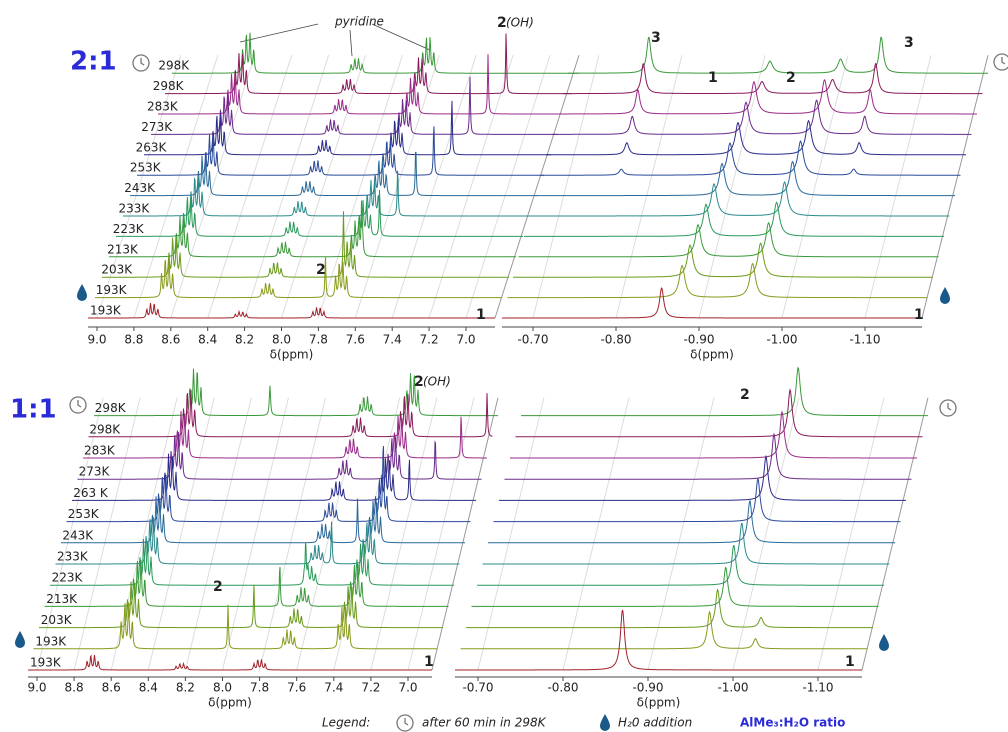 This screenshot has width=1008, height=732. I want to click on x-tick-label: 8.0, so click(281, 340).